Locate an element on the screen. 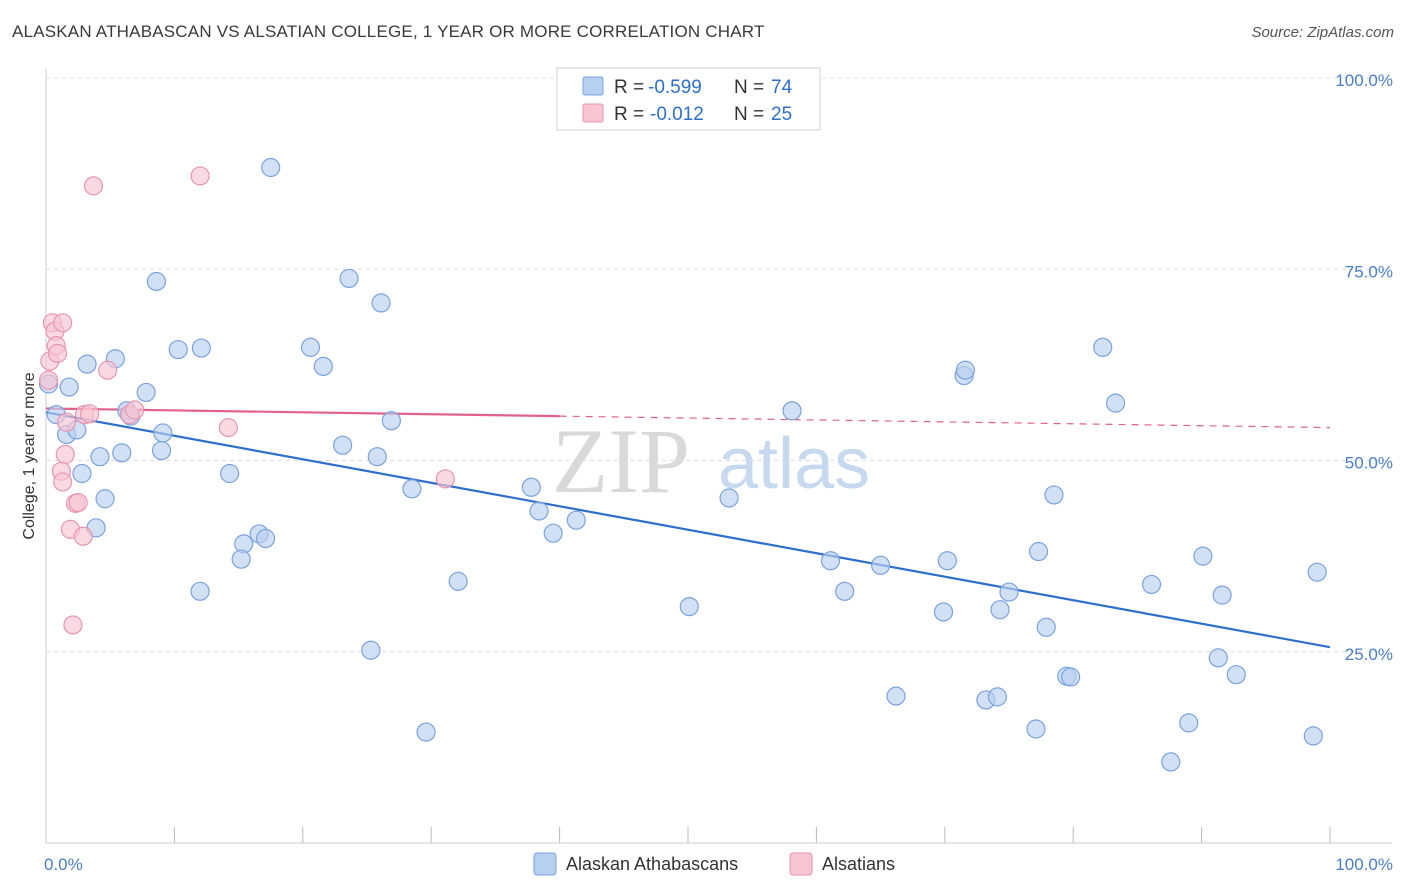 The height and width of the screenshot is (892, 1406). correlation-legend: R = -0.599 N = 74 R = -0.012 N = 25 is located at coordinates (688, 99).